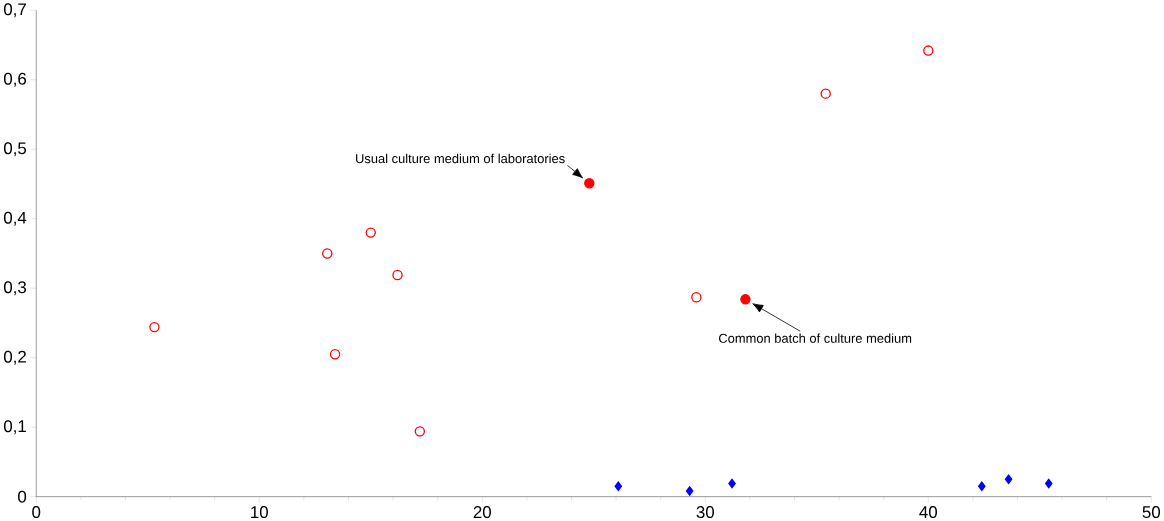 The image size is (1164, 521). Describe the element at coordinates (36, 511) in the screenshot. I see `x-tick-label: 0` at that location.